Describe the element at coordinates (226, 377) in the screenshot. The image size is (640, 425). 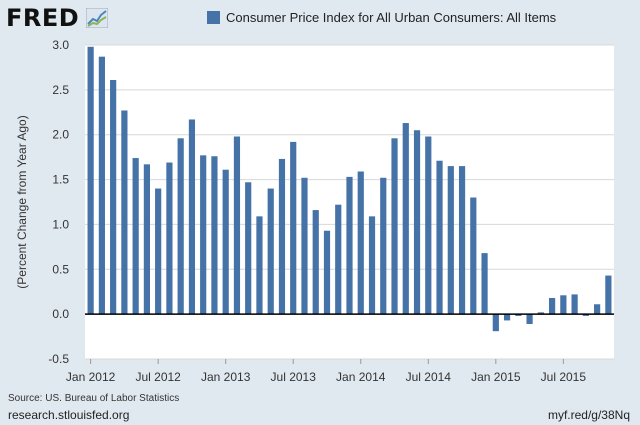
I see `x-tick-label: Jan 2013` at that location.